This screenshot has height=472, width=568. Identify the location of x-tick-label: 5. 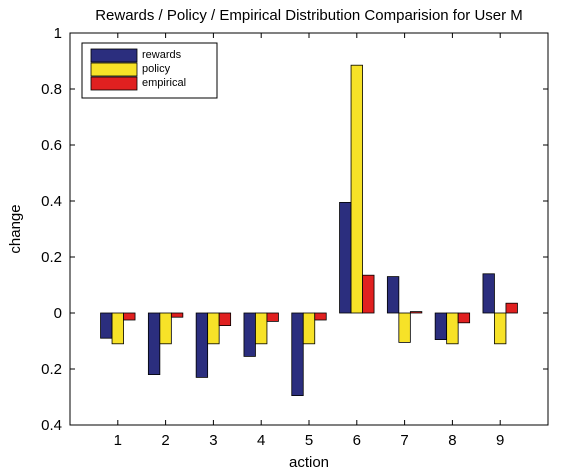
(309, 440).